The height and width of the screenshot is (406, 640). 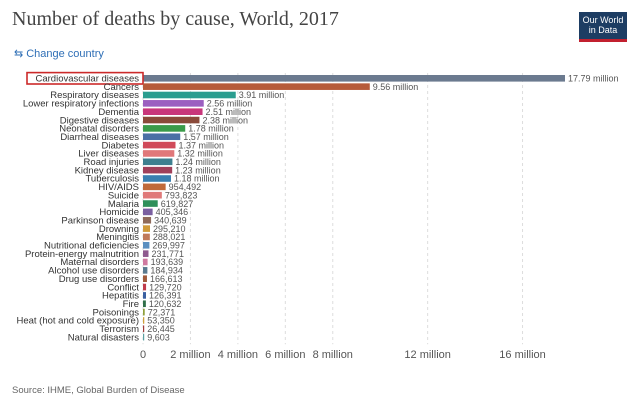 I want to click on value-label: 184,934, so click(x=166, y=271).